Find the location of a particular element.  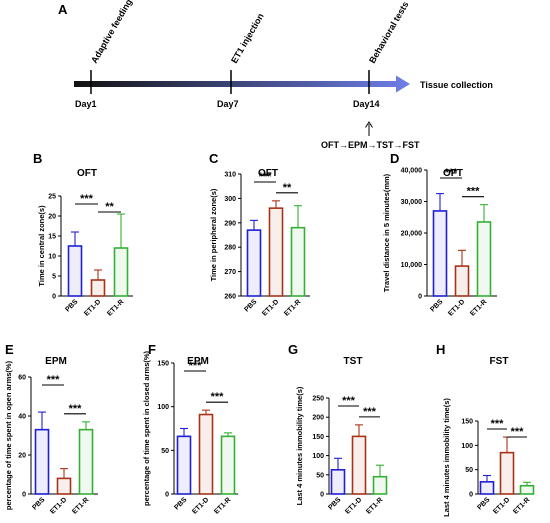

up-arrow-icon is located at coordinates (369, 124).